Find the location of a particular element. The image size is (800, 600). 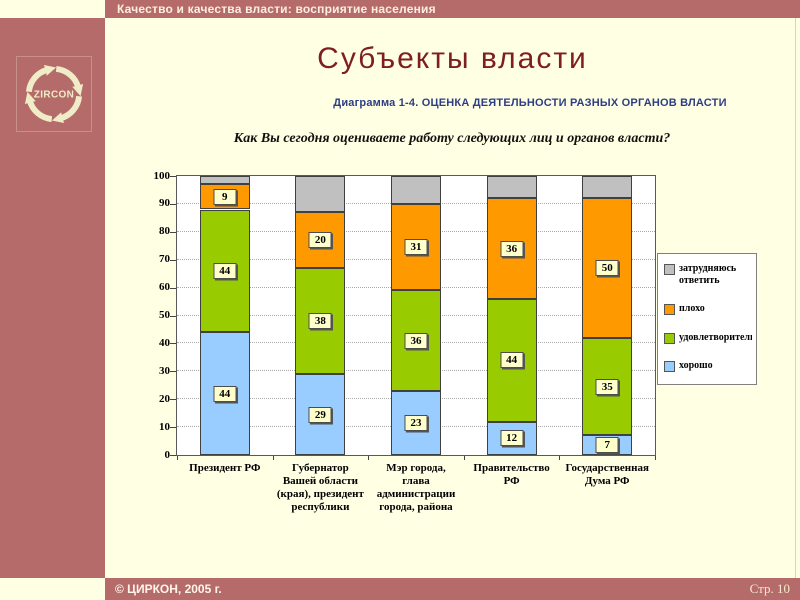

y-axis-label: 30 is located at coordinates (164, 370).